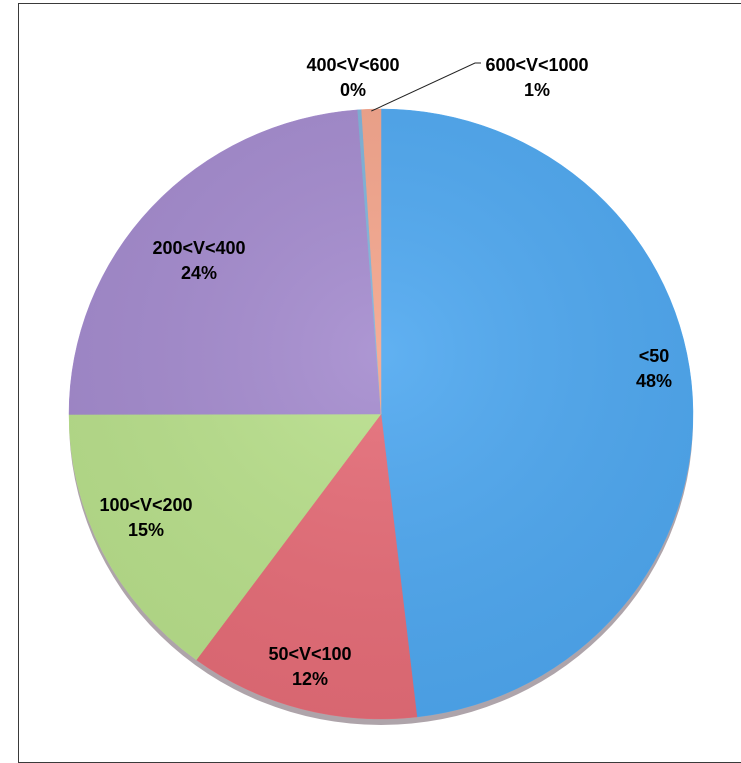  Describe the element at coordinates (352, 65) in the screenshot. I see `slice-label-category: 400<V<600` at that location.